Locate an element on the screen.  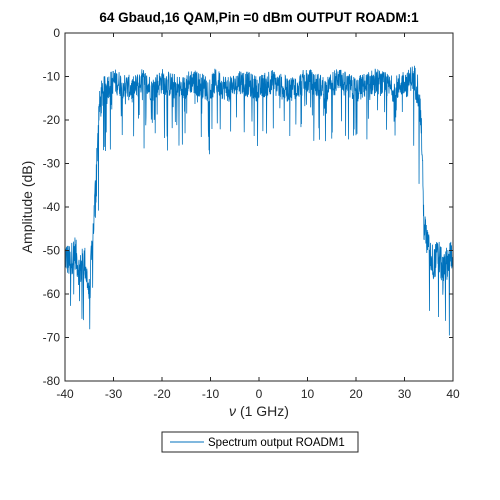
x-axis-label: ν (1 GHz) is located at coordinates (259, 411).